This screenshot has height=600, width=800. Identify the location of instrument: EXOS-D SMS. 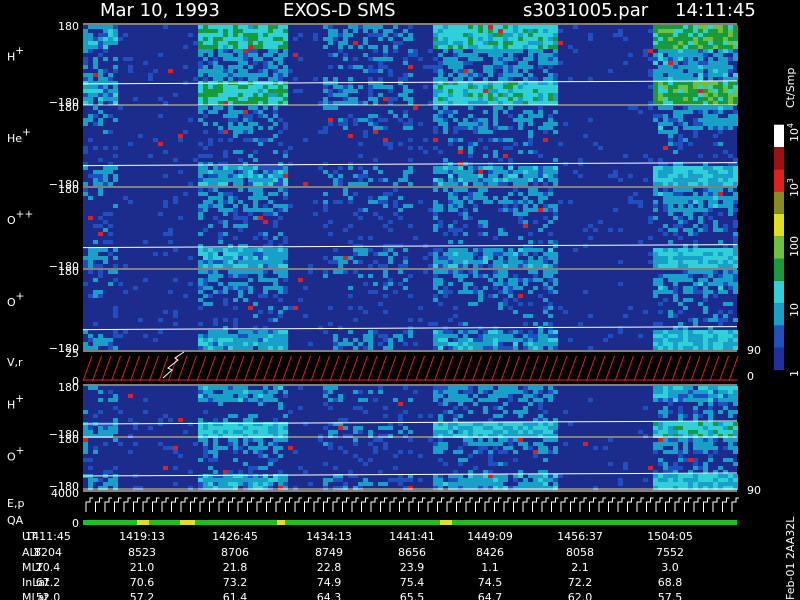
(339, 10).